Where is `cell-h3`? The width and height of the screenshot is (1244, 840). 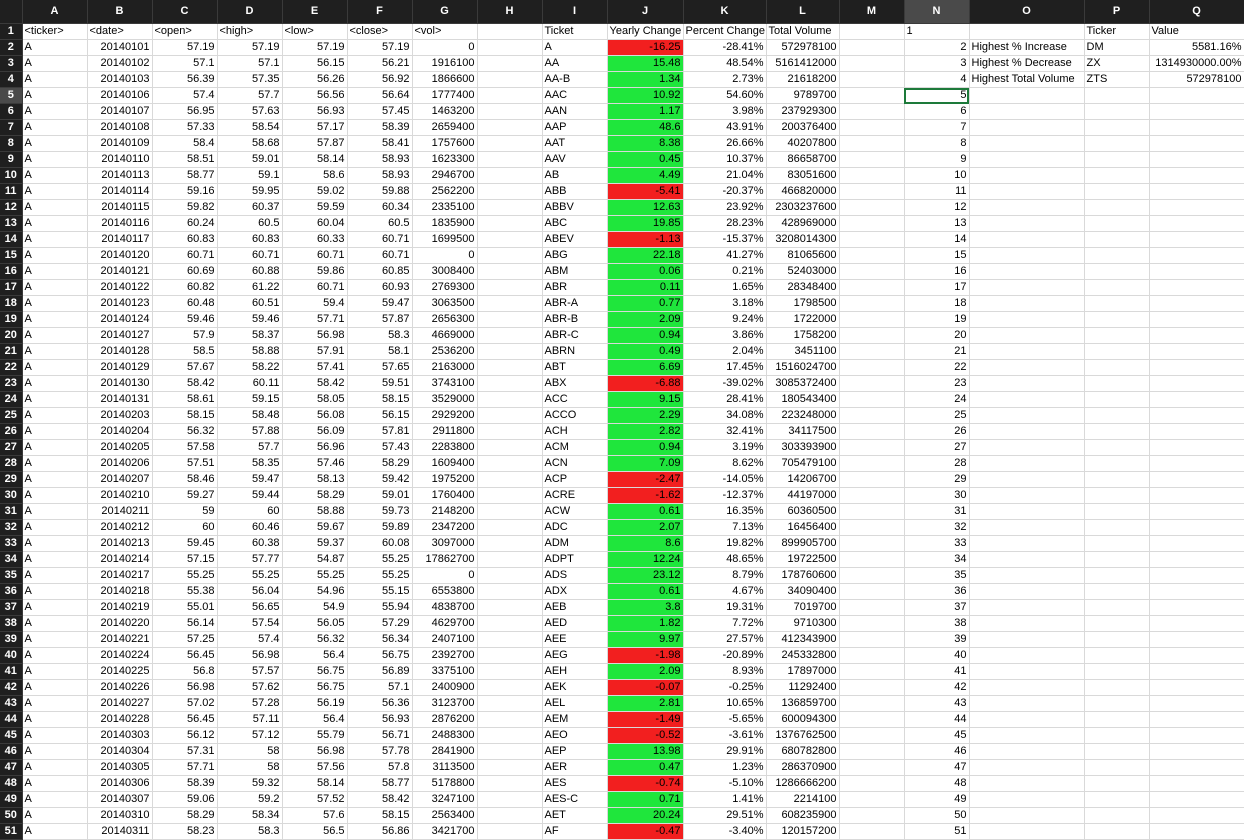 cell-h3 is located at coordinates (510, 63).